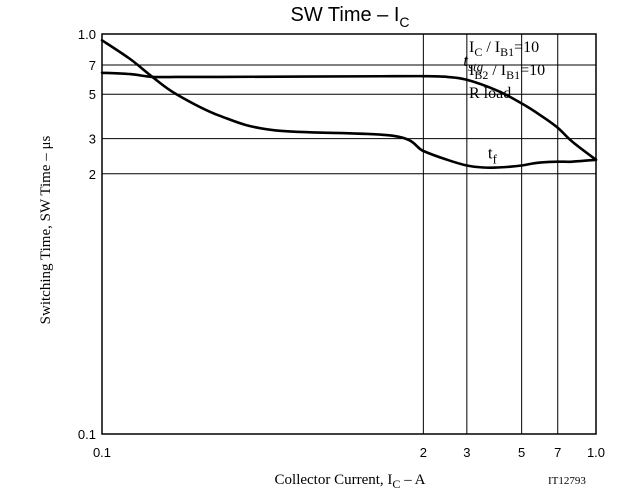 Image resolution: width=620 pixels, height=495 pixels. I want to click on y-tick-label: 7, so click(92, 65).